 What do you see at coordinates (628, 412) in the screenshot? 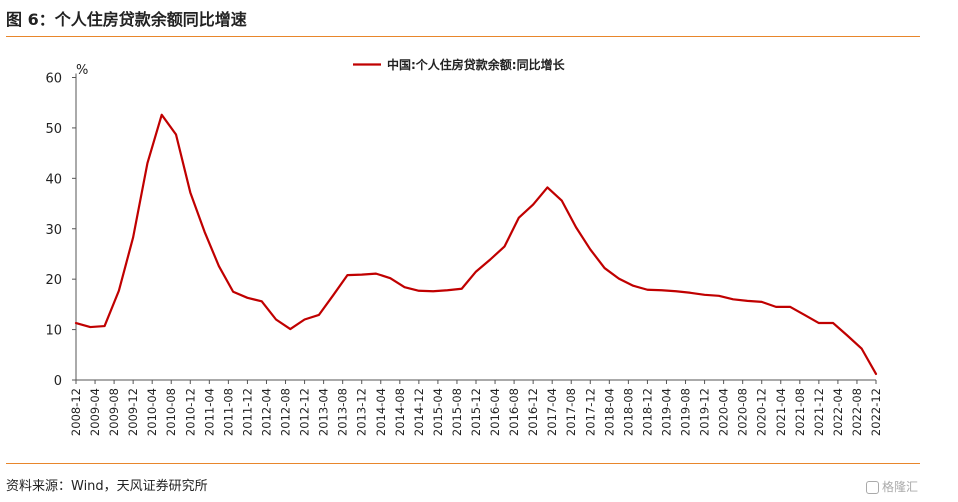
I see `x-tick-label: 2018-08` at bounding box center [628, 412].